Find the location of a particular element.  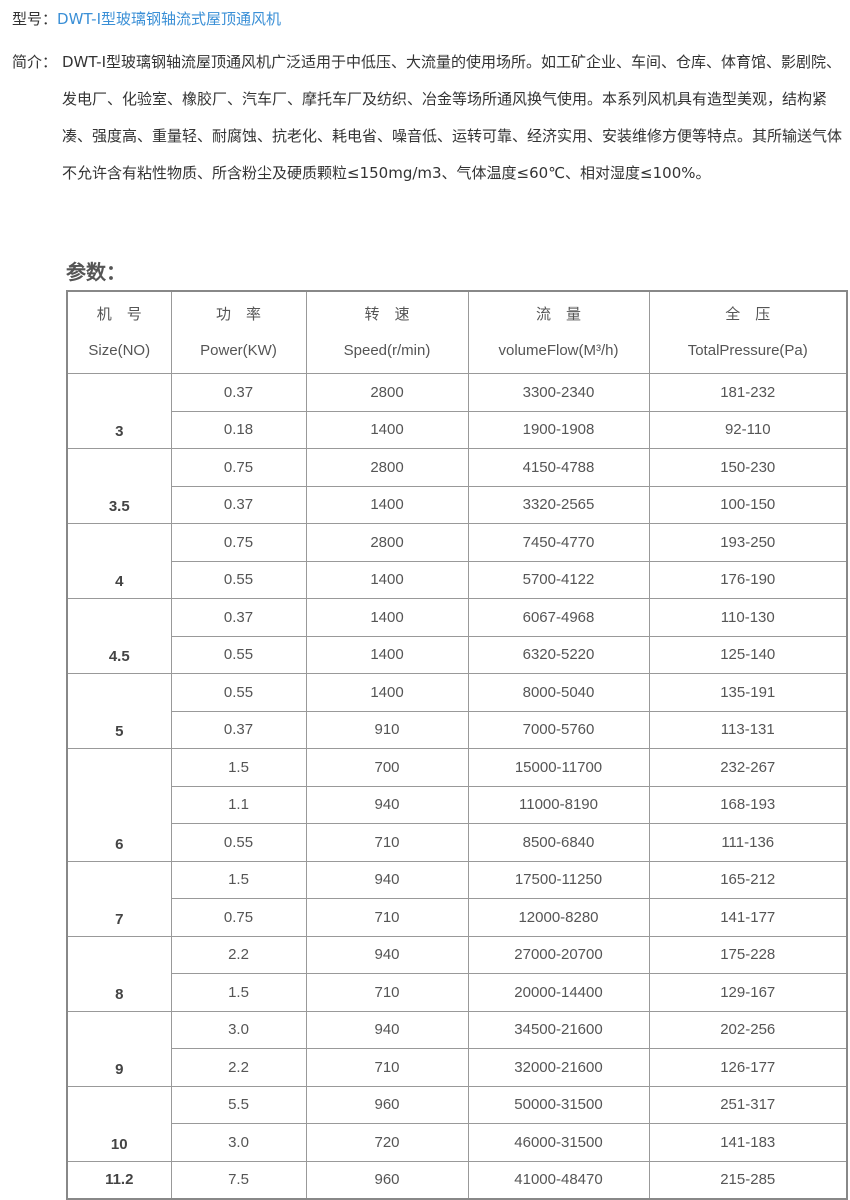

table-cell: 11000-8190 is located at coordinates (558, 804).